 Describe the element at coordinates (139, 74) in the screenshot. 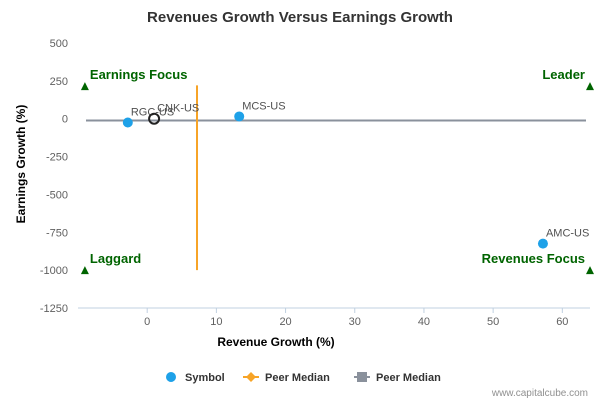

I see `quadrant-label: Earnings Focus` at that location.